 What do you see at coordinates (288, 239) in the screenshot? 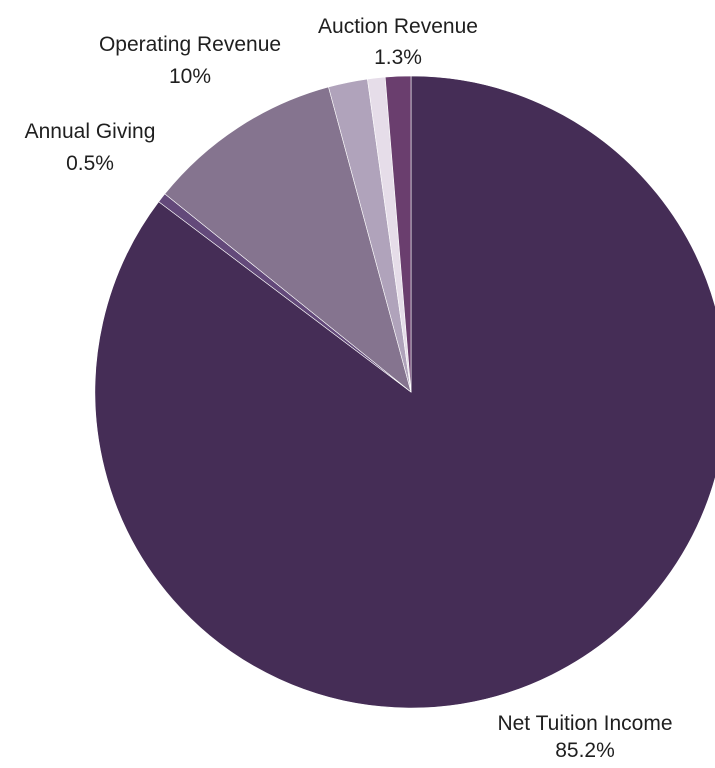
I see `pie-slice-operating-revenue` at bounding box center [288, 239].